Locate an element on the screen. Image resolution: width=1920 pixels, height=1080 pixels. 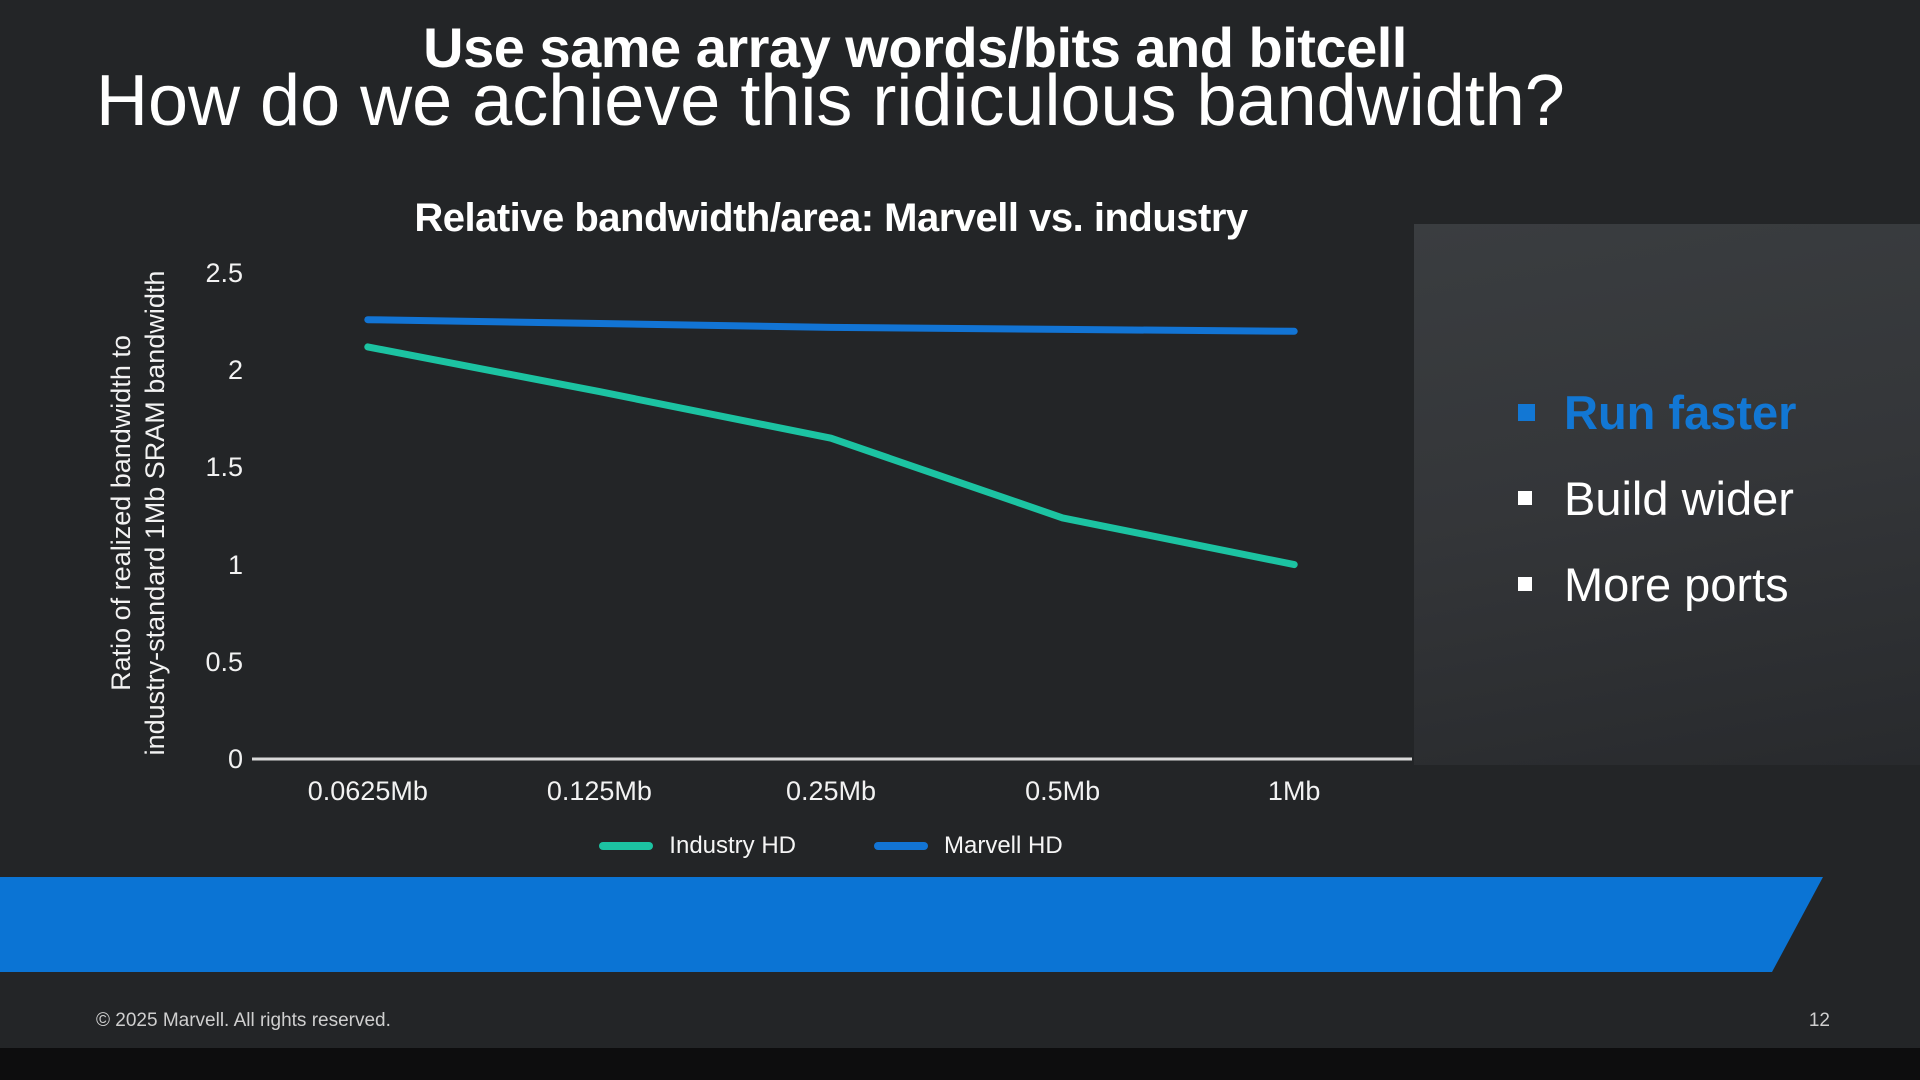
legend-label: Industry HD is located at coordinates (732, 845).